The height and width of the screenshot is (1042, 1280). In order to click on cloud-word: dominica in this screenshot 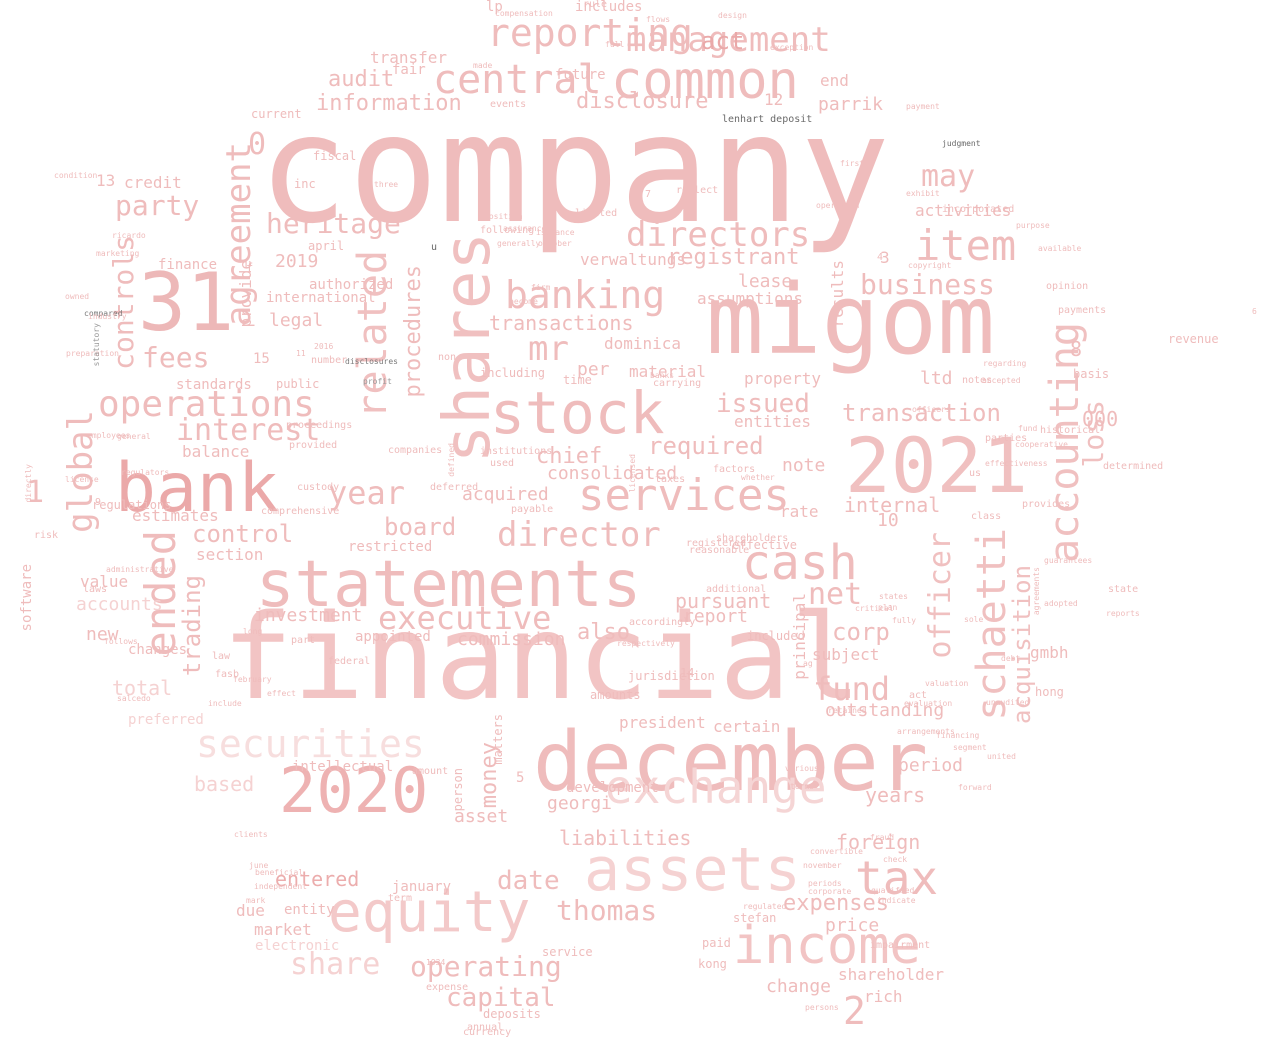, I will do `click(643, 343)`.